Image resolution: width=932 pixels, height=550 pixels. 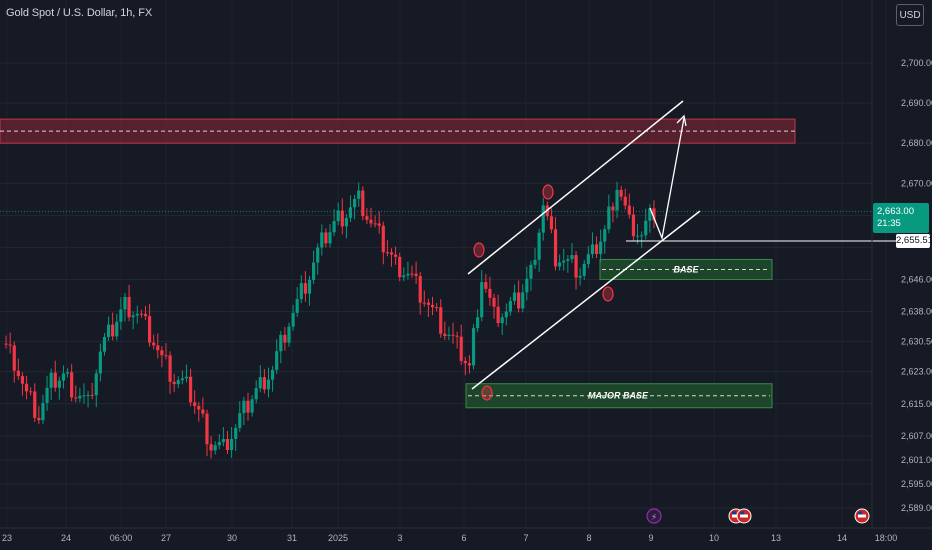 What do you see at coordinates (618, 396) in the screenshot?
I see `major-base-label: MAJOR BASE` at bounding box center [618, 396].